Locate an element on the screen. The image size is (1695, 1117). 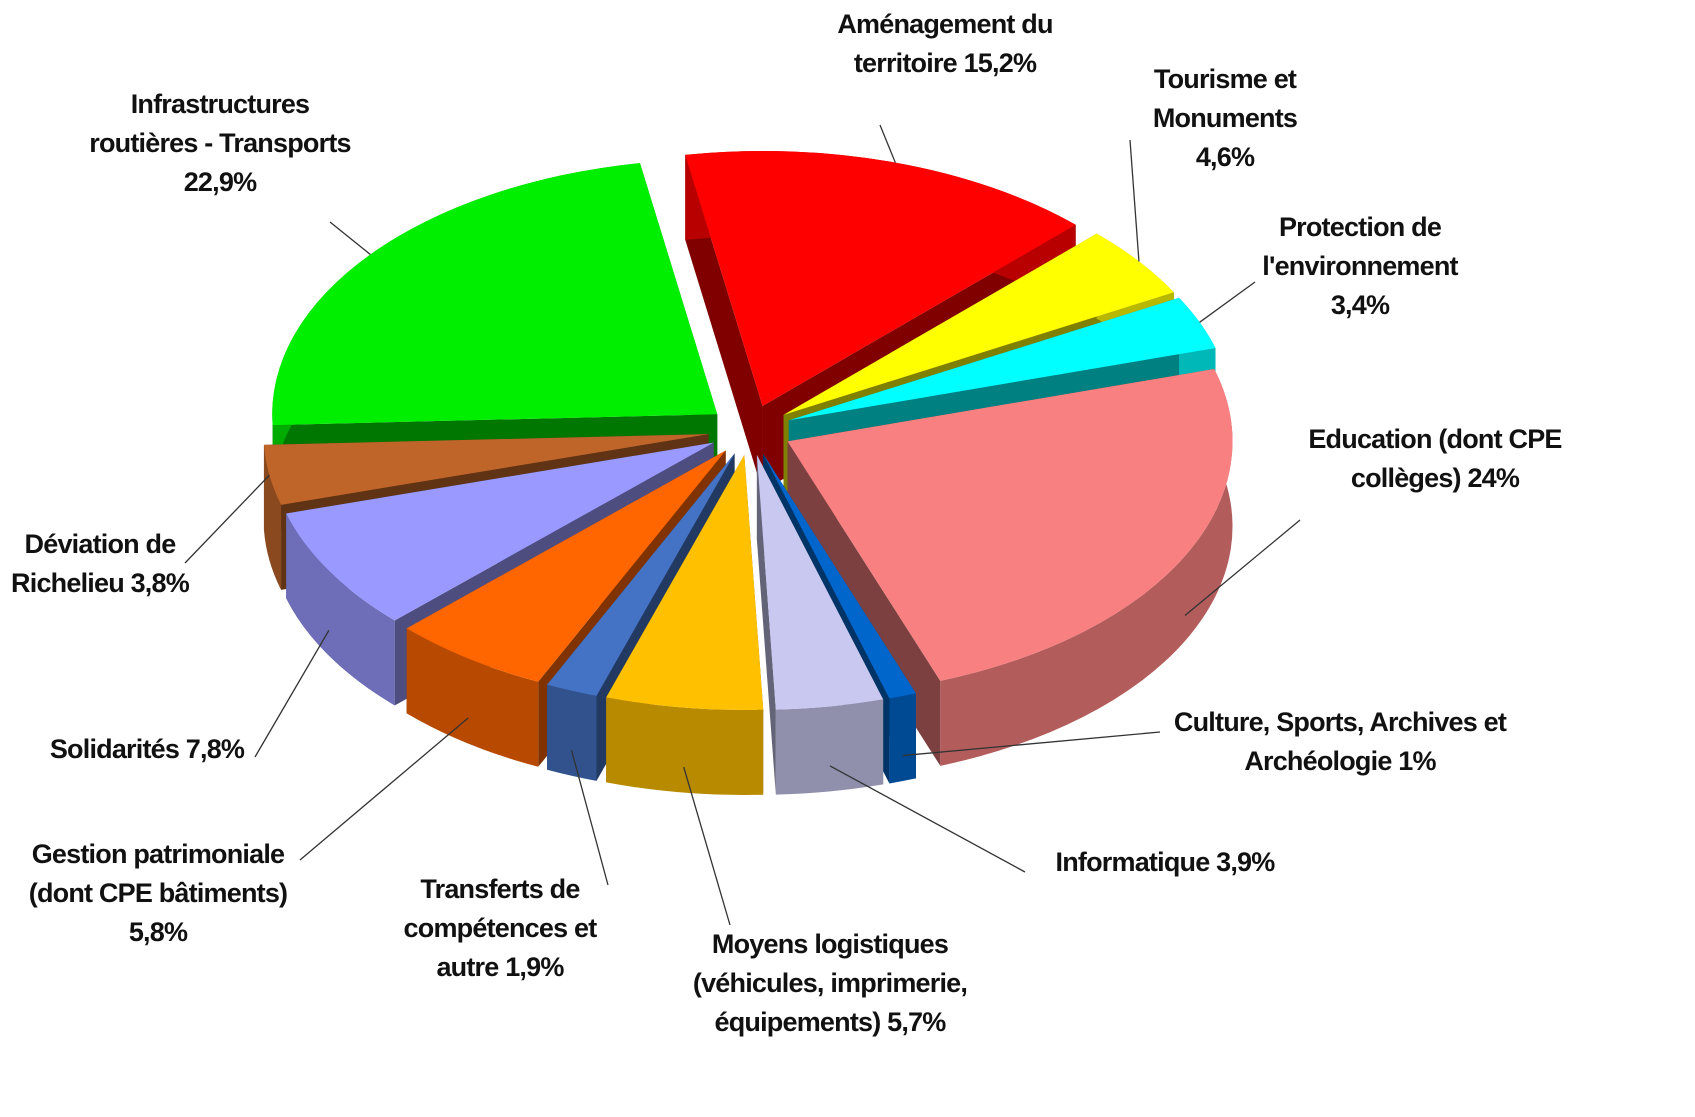
value-label: 3,4% is located at coordinates (1360, 305).